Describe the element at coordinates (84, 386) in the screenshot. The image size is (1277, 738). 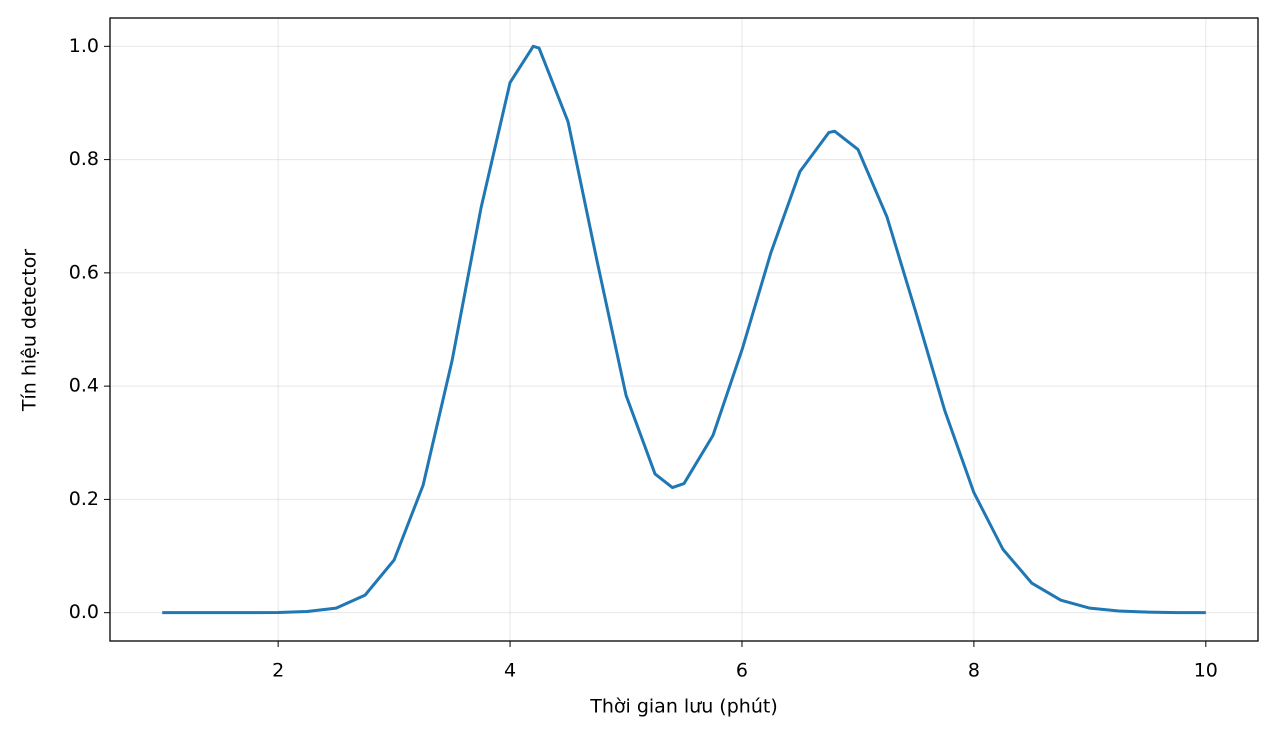
I see `y-tick-label: 0.4` at that location.